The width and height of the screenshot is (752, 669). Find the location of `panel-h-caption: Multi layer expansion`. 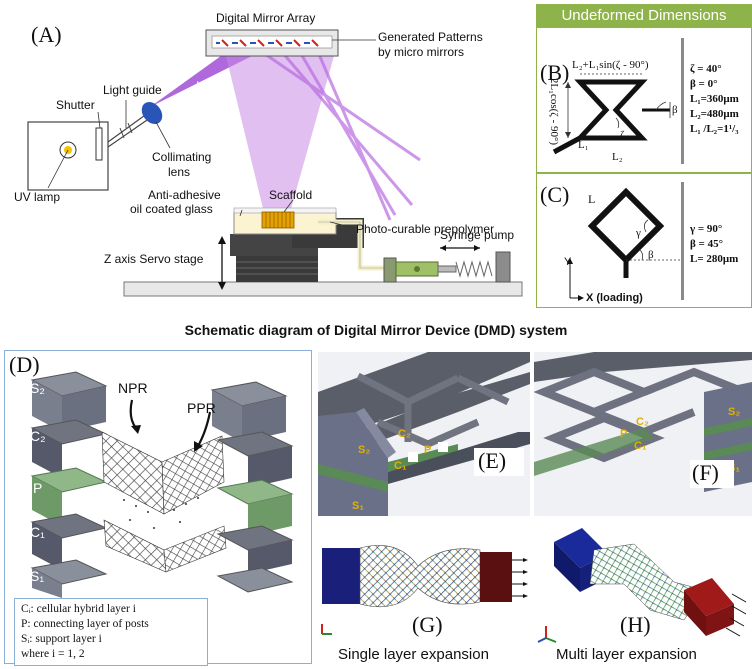

panel-h-caption: Multi layer expansion is located at coordinates (626, 654).